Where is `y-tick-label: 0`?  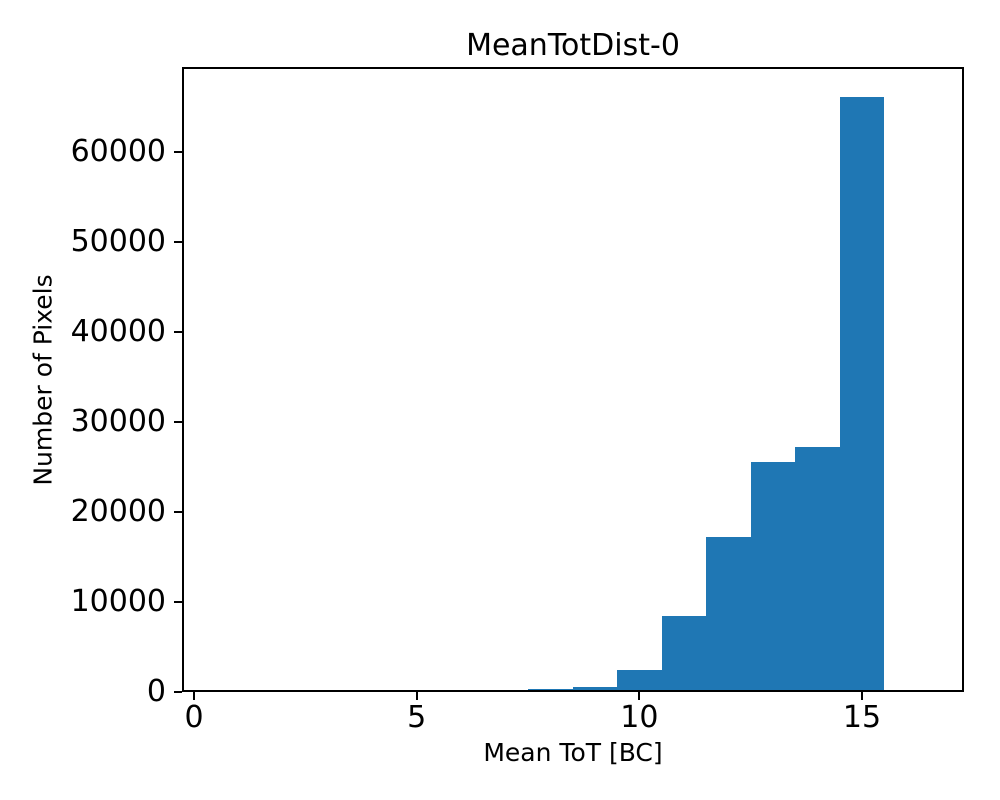 y-tick-label: 0 is located at coordinates (156, 691).